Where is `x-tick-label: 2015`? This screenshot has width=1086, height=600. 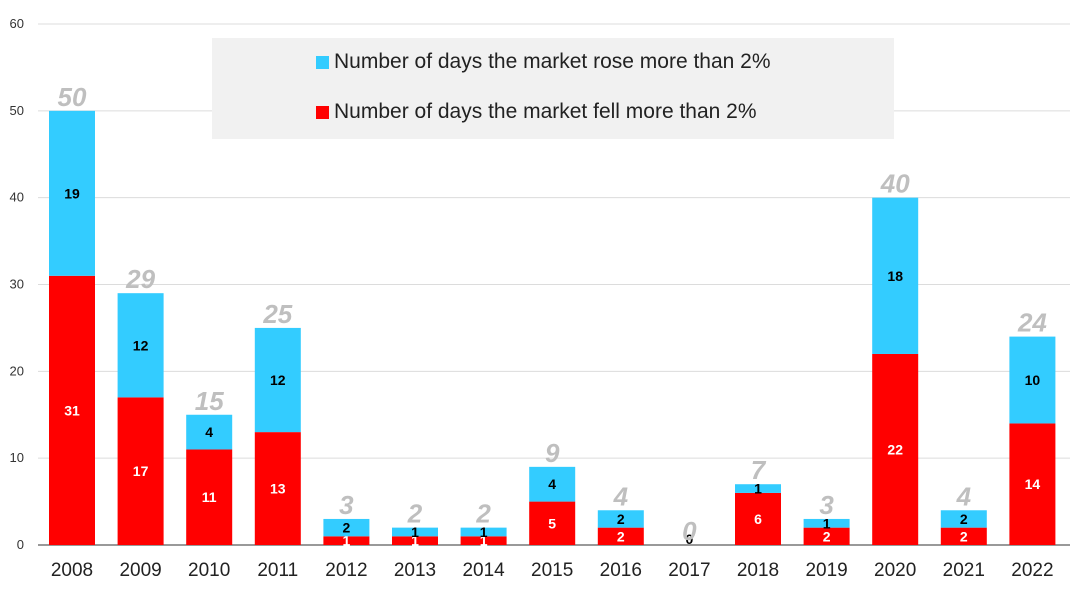 x-tick-label: 2015 is located at coordinates (552, 570).